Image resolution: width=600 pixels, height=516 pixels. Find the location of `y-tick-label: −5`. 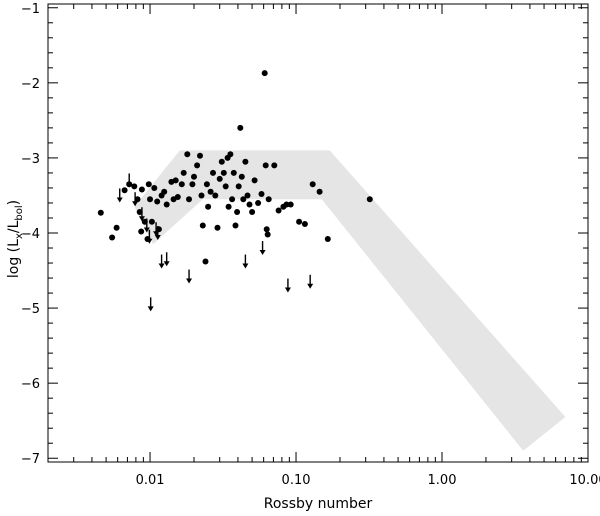

y-tick-label: −5 is located at coordinates (30, 309).